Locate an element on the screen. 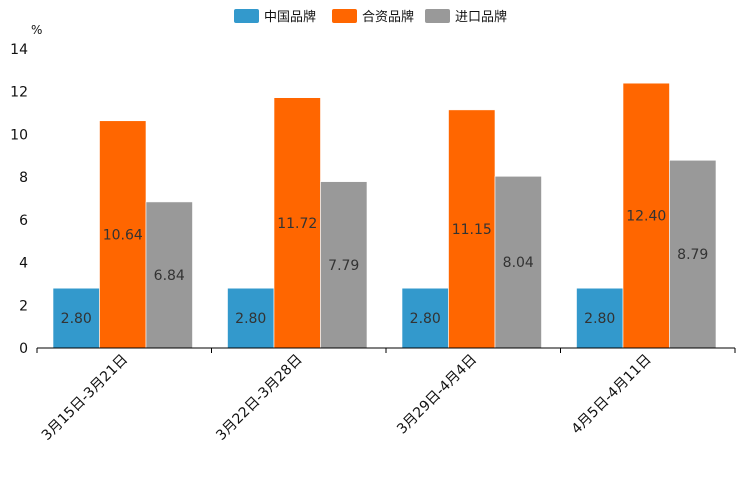 This screenshot has height=496, width=744. x-tick-label: 3月29日-4月4日 is located at coordinates (437, 395).